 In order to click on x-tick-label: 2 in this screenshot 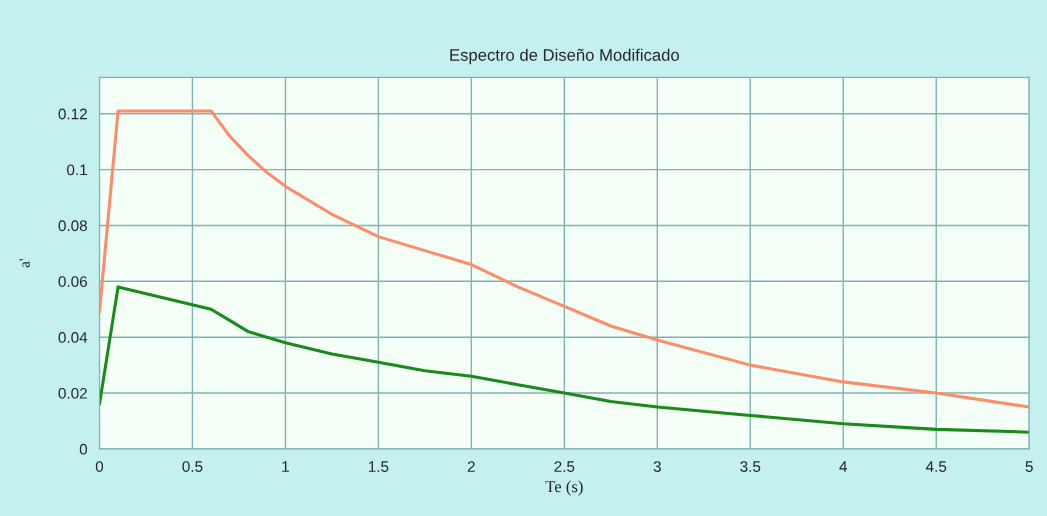, I will do `click(471, 466)`.